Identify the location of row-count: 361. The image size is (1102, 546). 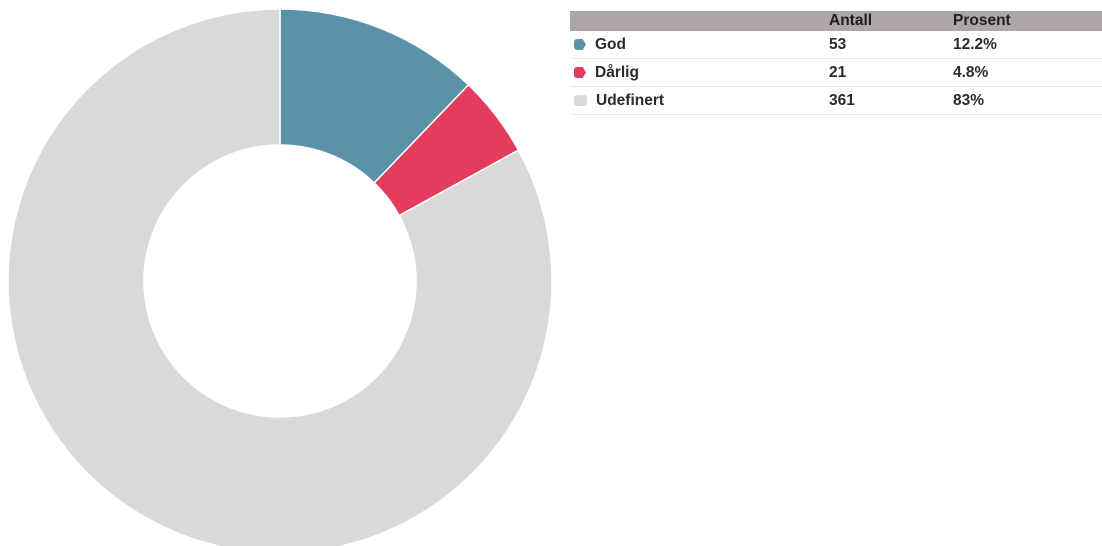
(891, 100).